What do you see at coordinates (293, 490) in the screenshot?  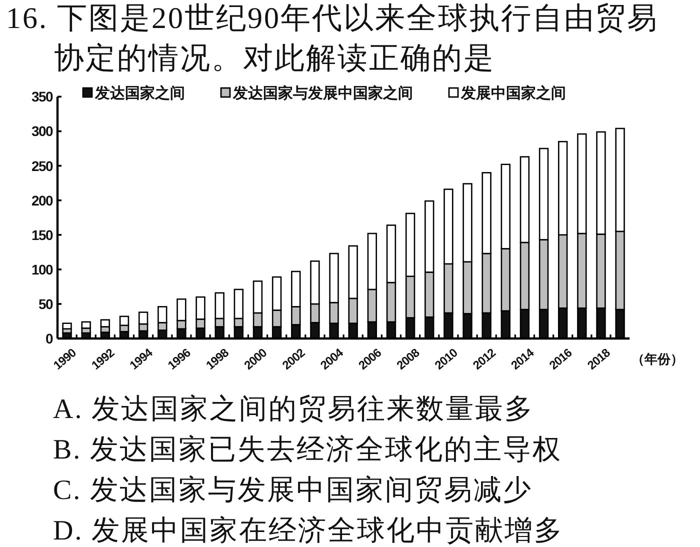 I see `annotation: C. 发达国家与发展中国家间贸易减少` at bounding box center [293, 490].